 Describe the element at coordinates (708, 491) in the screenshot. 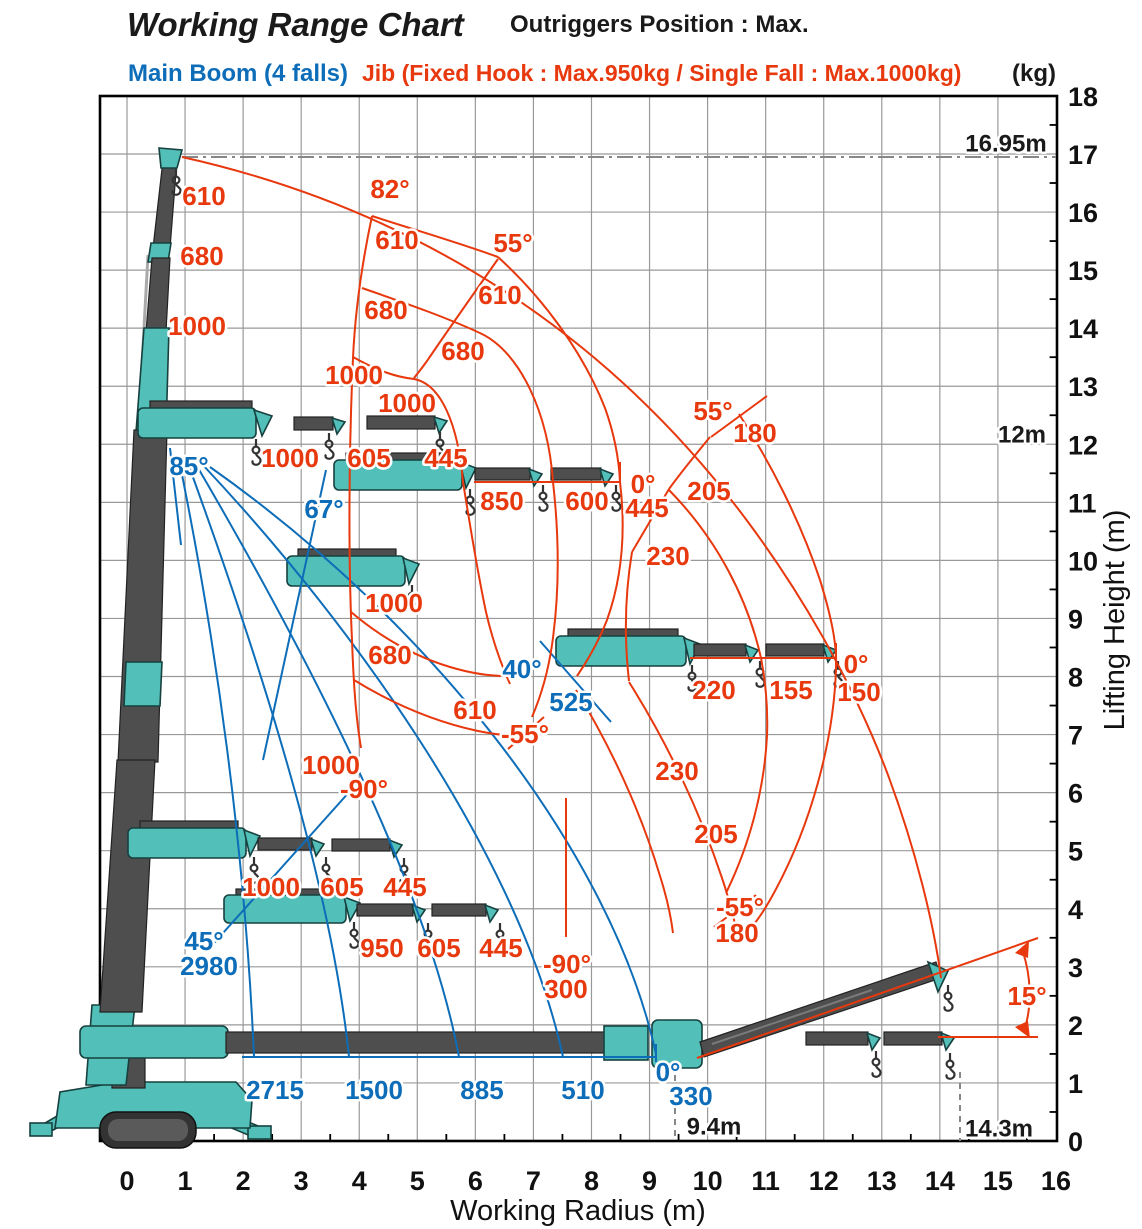

I see `jib-capacity-label: 205` at that location.